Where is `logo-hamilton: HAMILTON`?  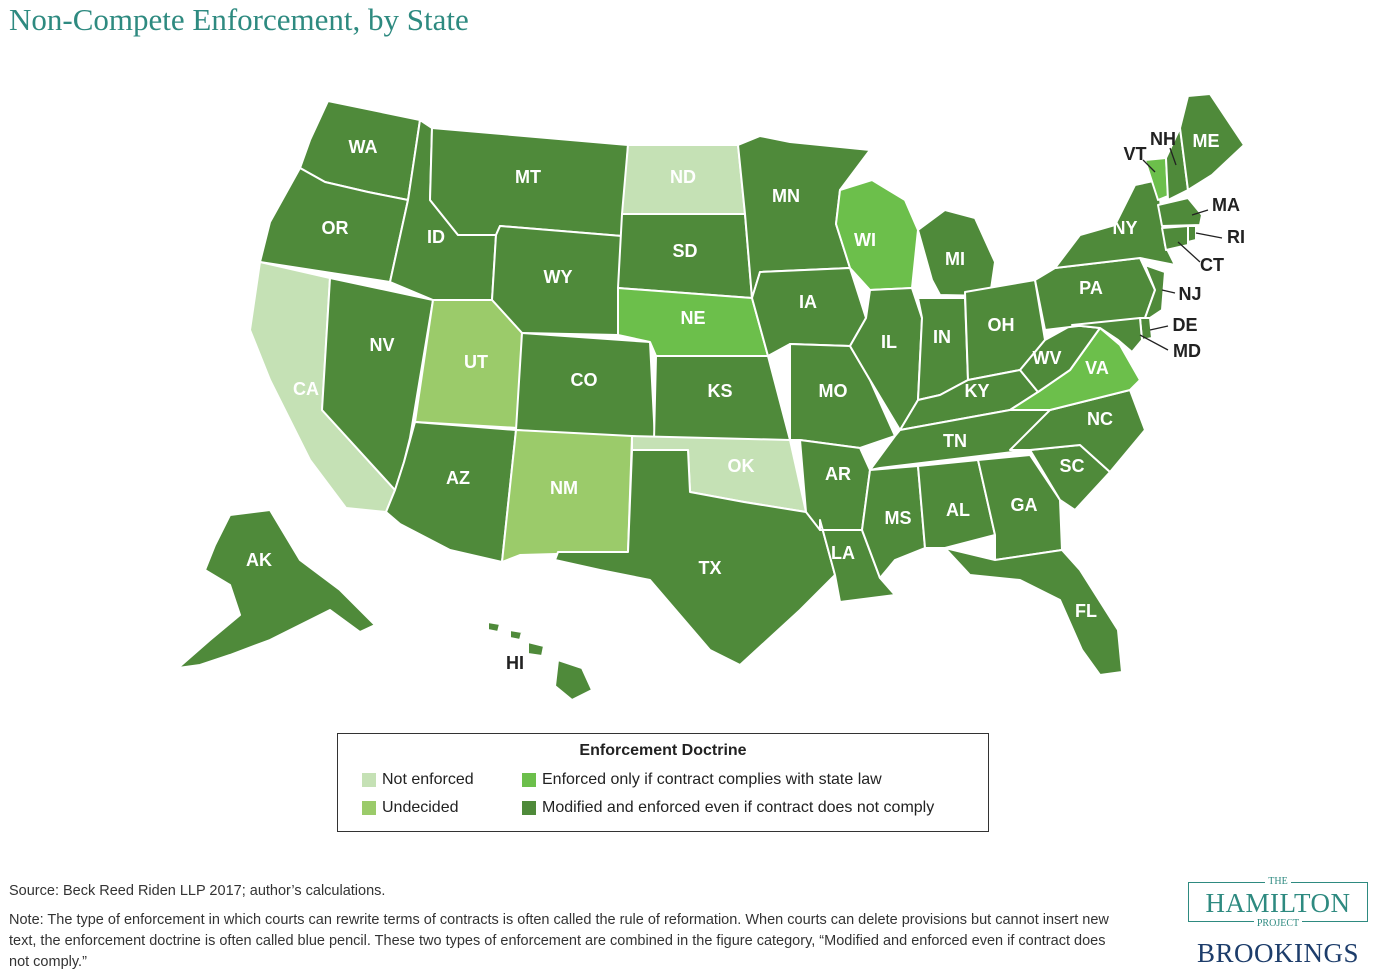 logo-hamilton: HAMILTON is located at coordinates (1278, 903).